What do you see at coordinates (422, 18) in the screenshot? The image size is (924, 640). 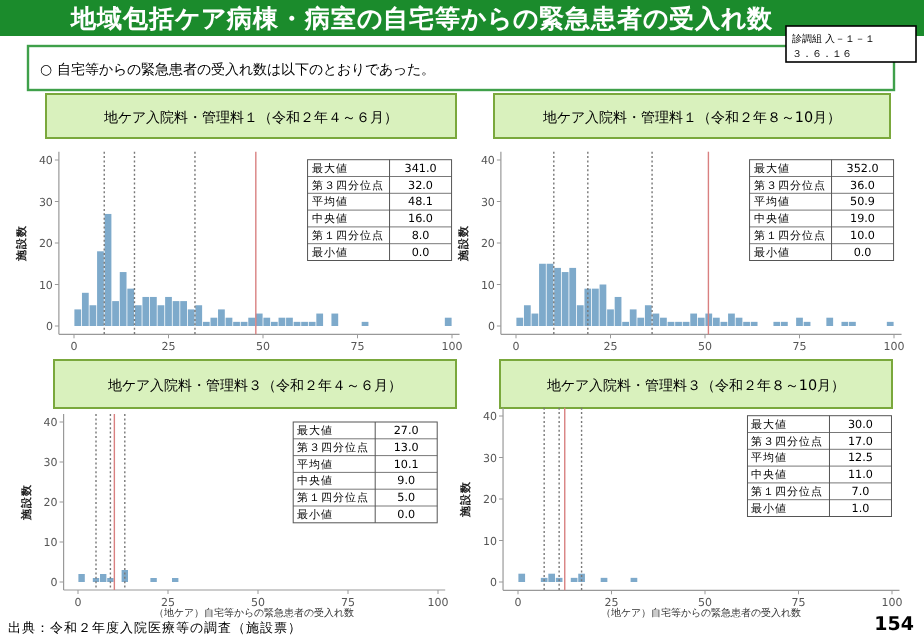 I see `text: 地域包括ケア病棟・病室の自宅等からの緊急患者の受入れ数` at bounding box center [422, 18].